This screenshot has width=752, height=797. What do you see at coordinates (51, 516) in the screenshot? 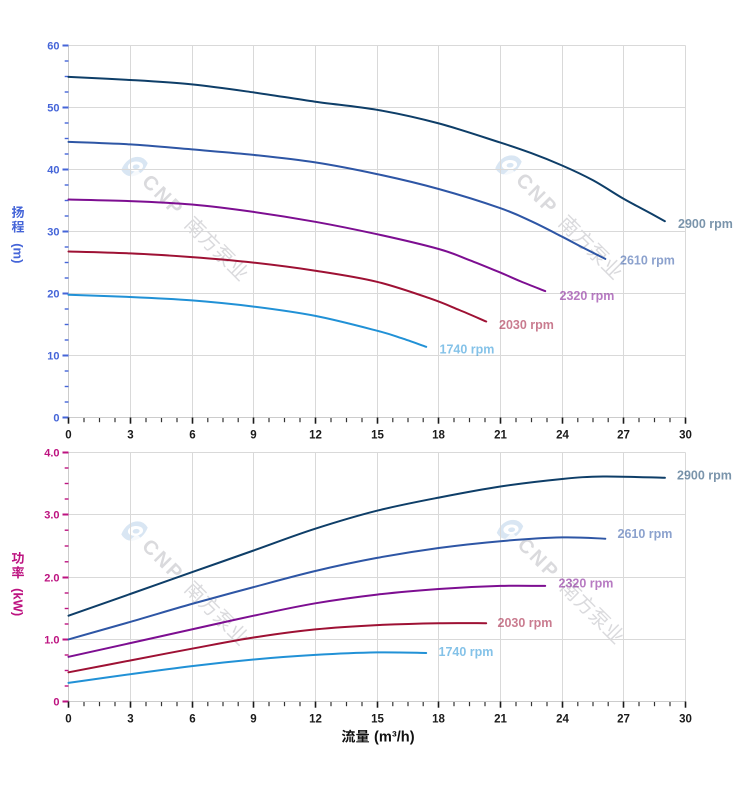
I see `svg-text: 3.0` at bounding box center [51, 516].